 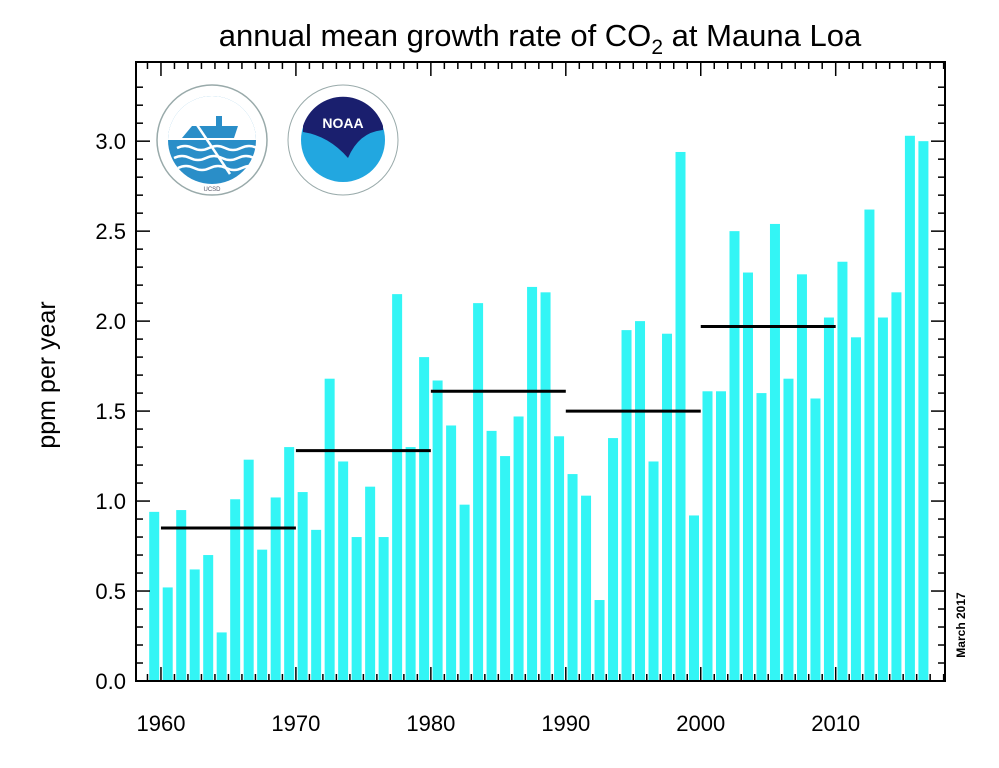 What do you see at coordinates (289, 564) in the screenshot?
I see `bar-1969` at bounding box center [289, 564].